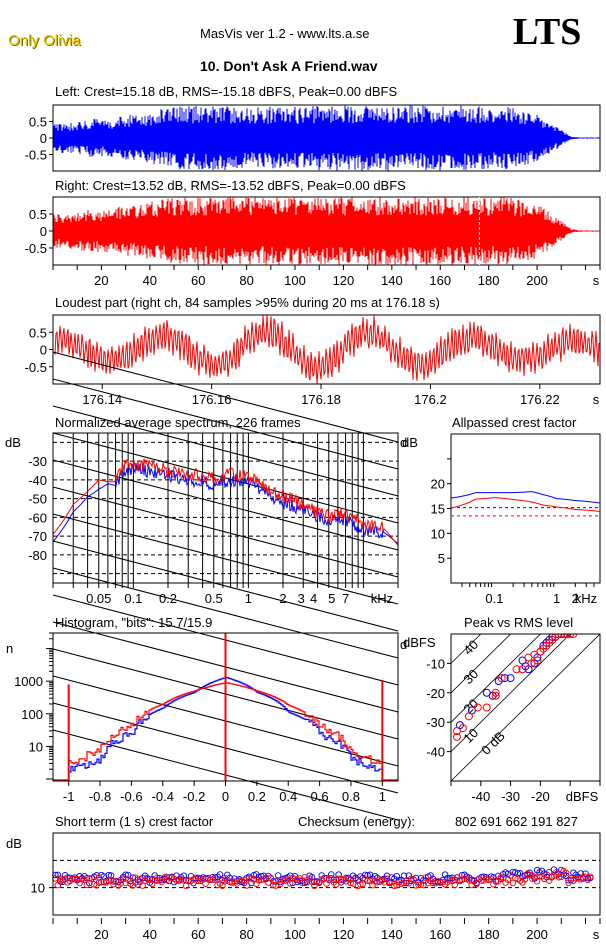 The image size is (606, 946). I want to click on loudest-part-xtick-label: 176.14, so click(102, 399).